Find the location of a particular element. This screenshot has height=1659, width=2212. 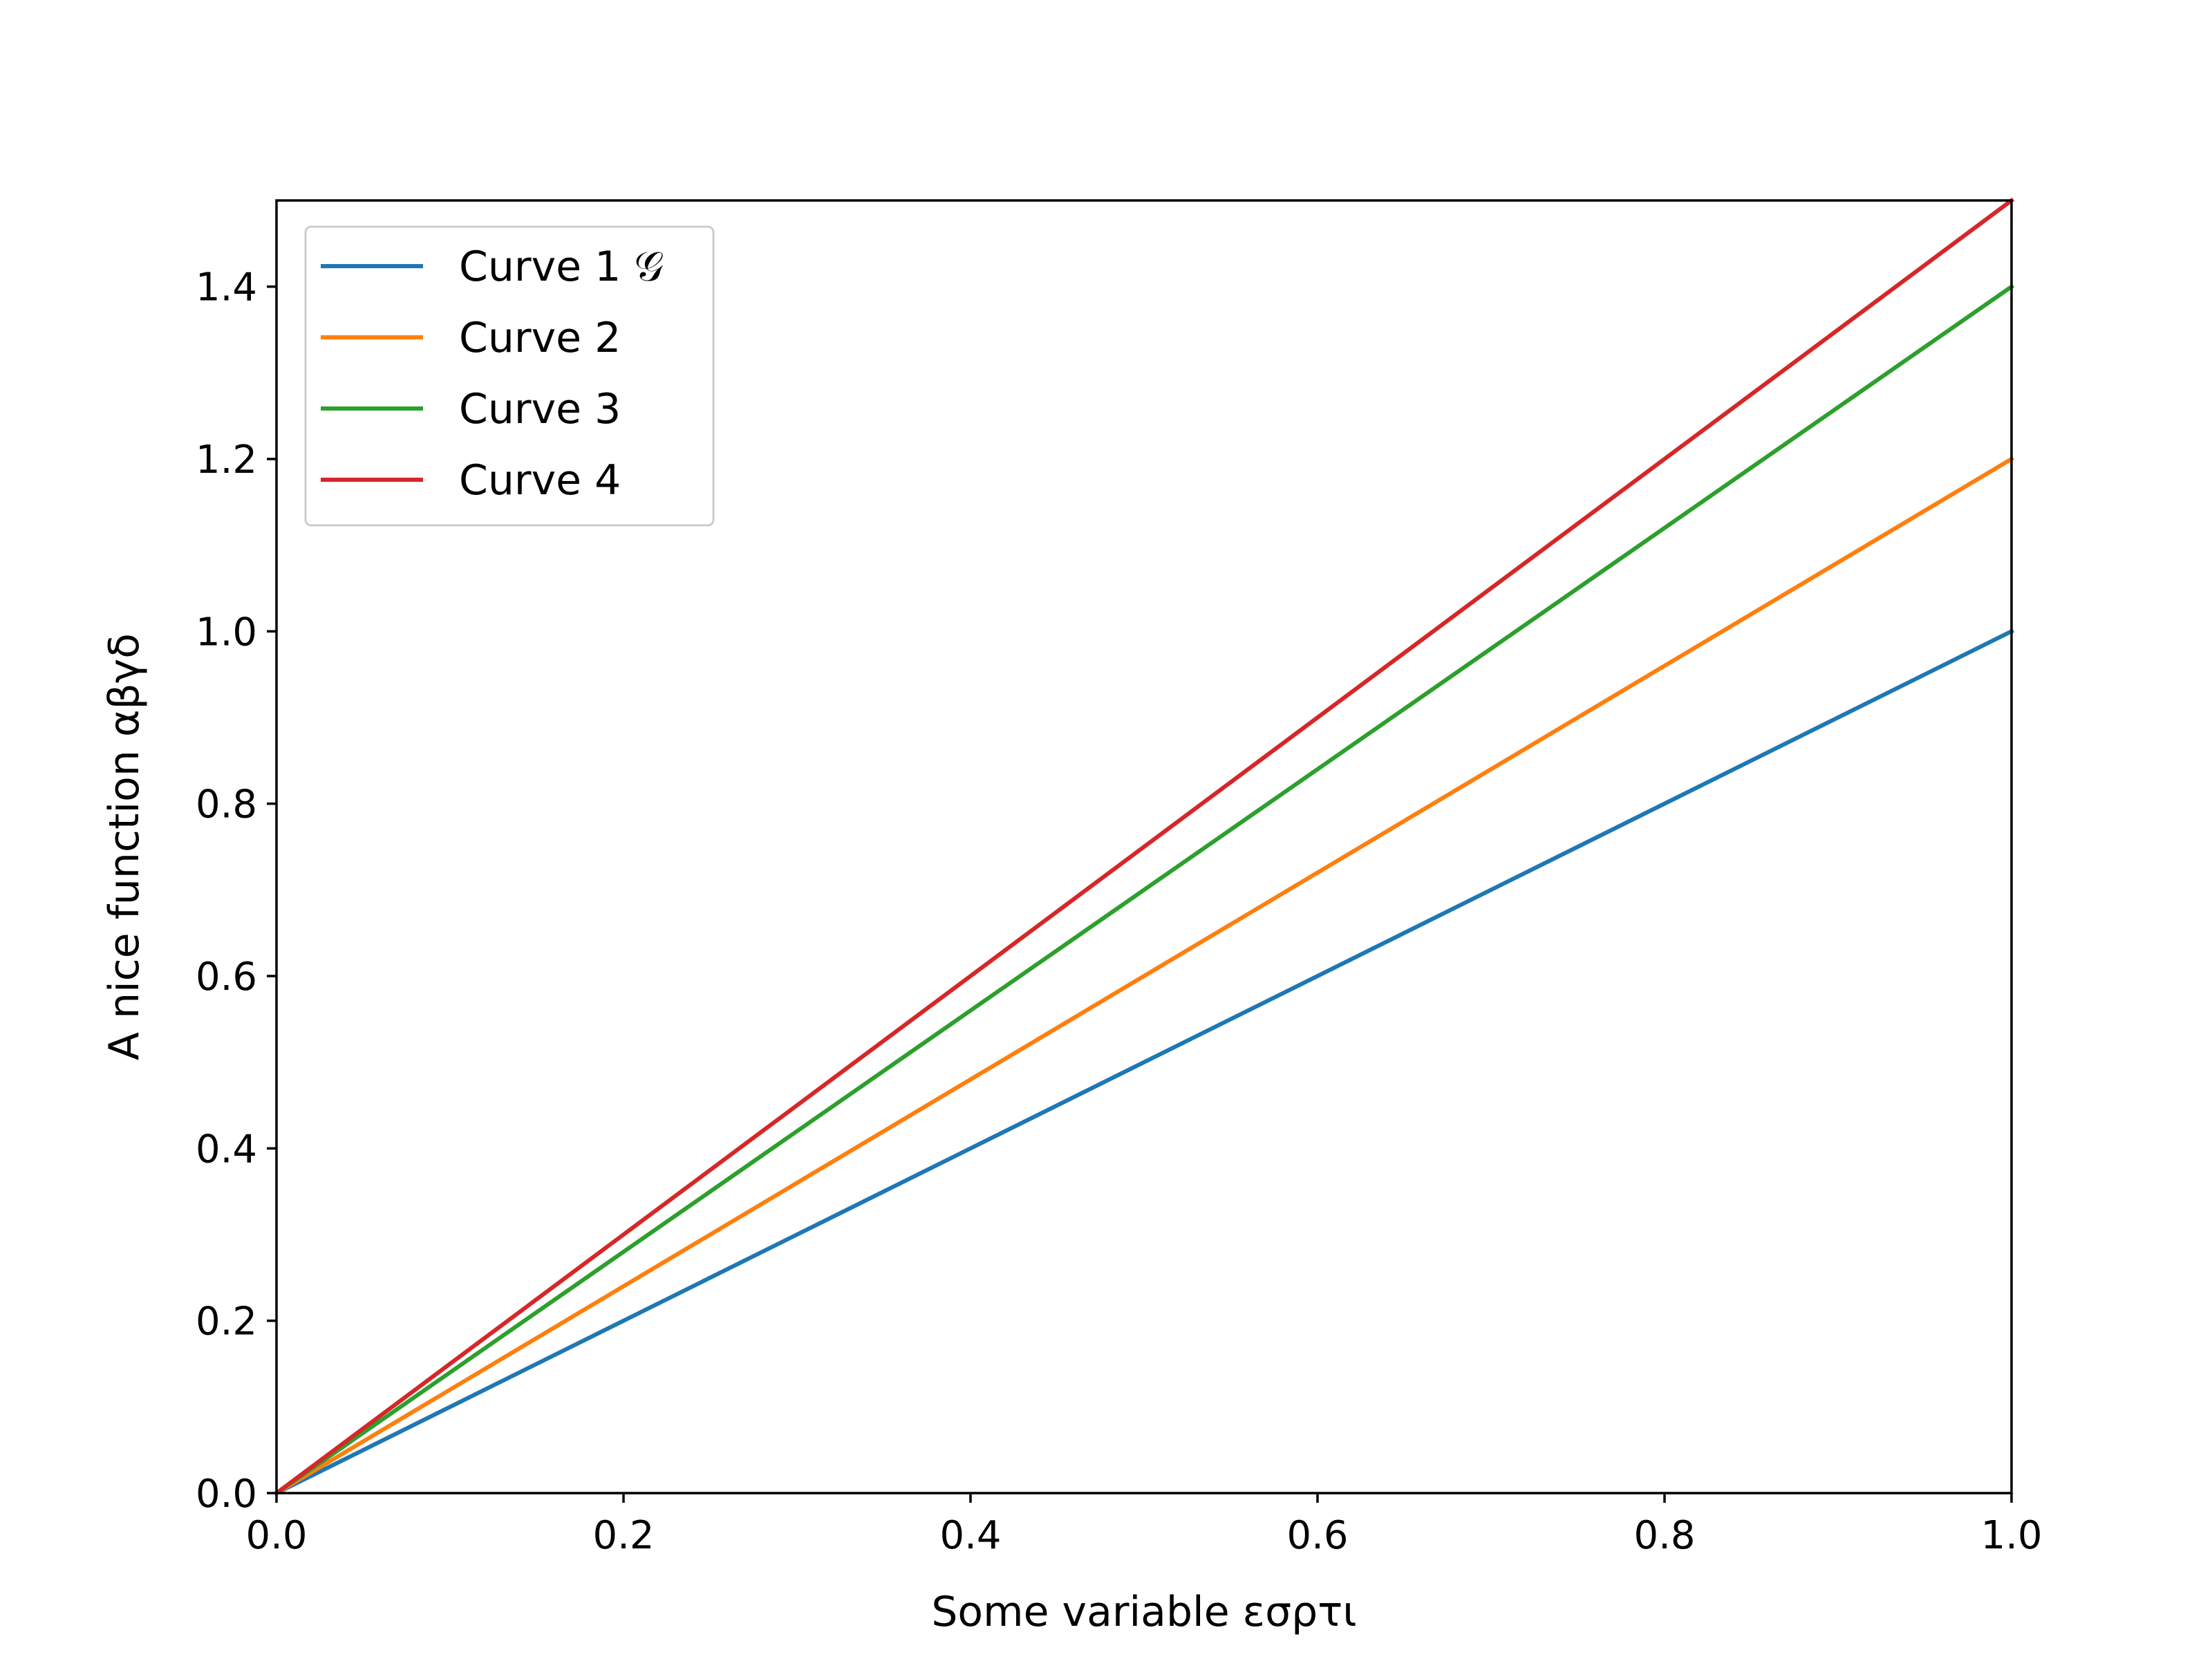

y-tick-label: 1.2 is located at coordinates (226, 460).